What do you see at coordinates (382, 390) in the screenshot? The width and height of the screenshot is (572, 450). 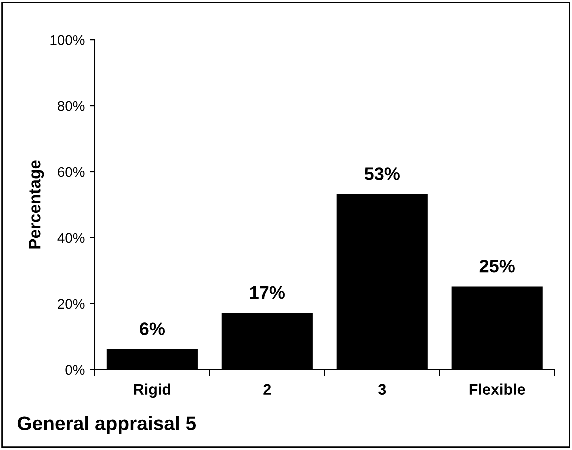 I see `x-tick-label: 3` at bounding box center [382, 390].